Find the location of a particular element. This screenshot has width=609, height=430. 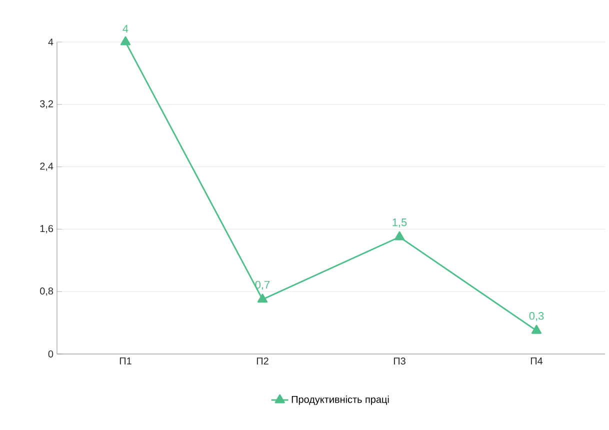

y-tick-label: 0 is located at coordinates (51, 354).